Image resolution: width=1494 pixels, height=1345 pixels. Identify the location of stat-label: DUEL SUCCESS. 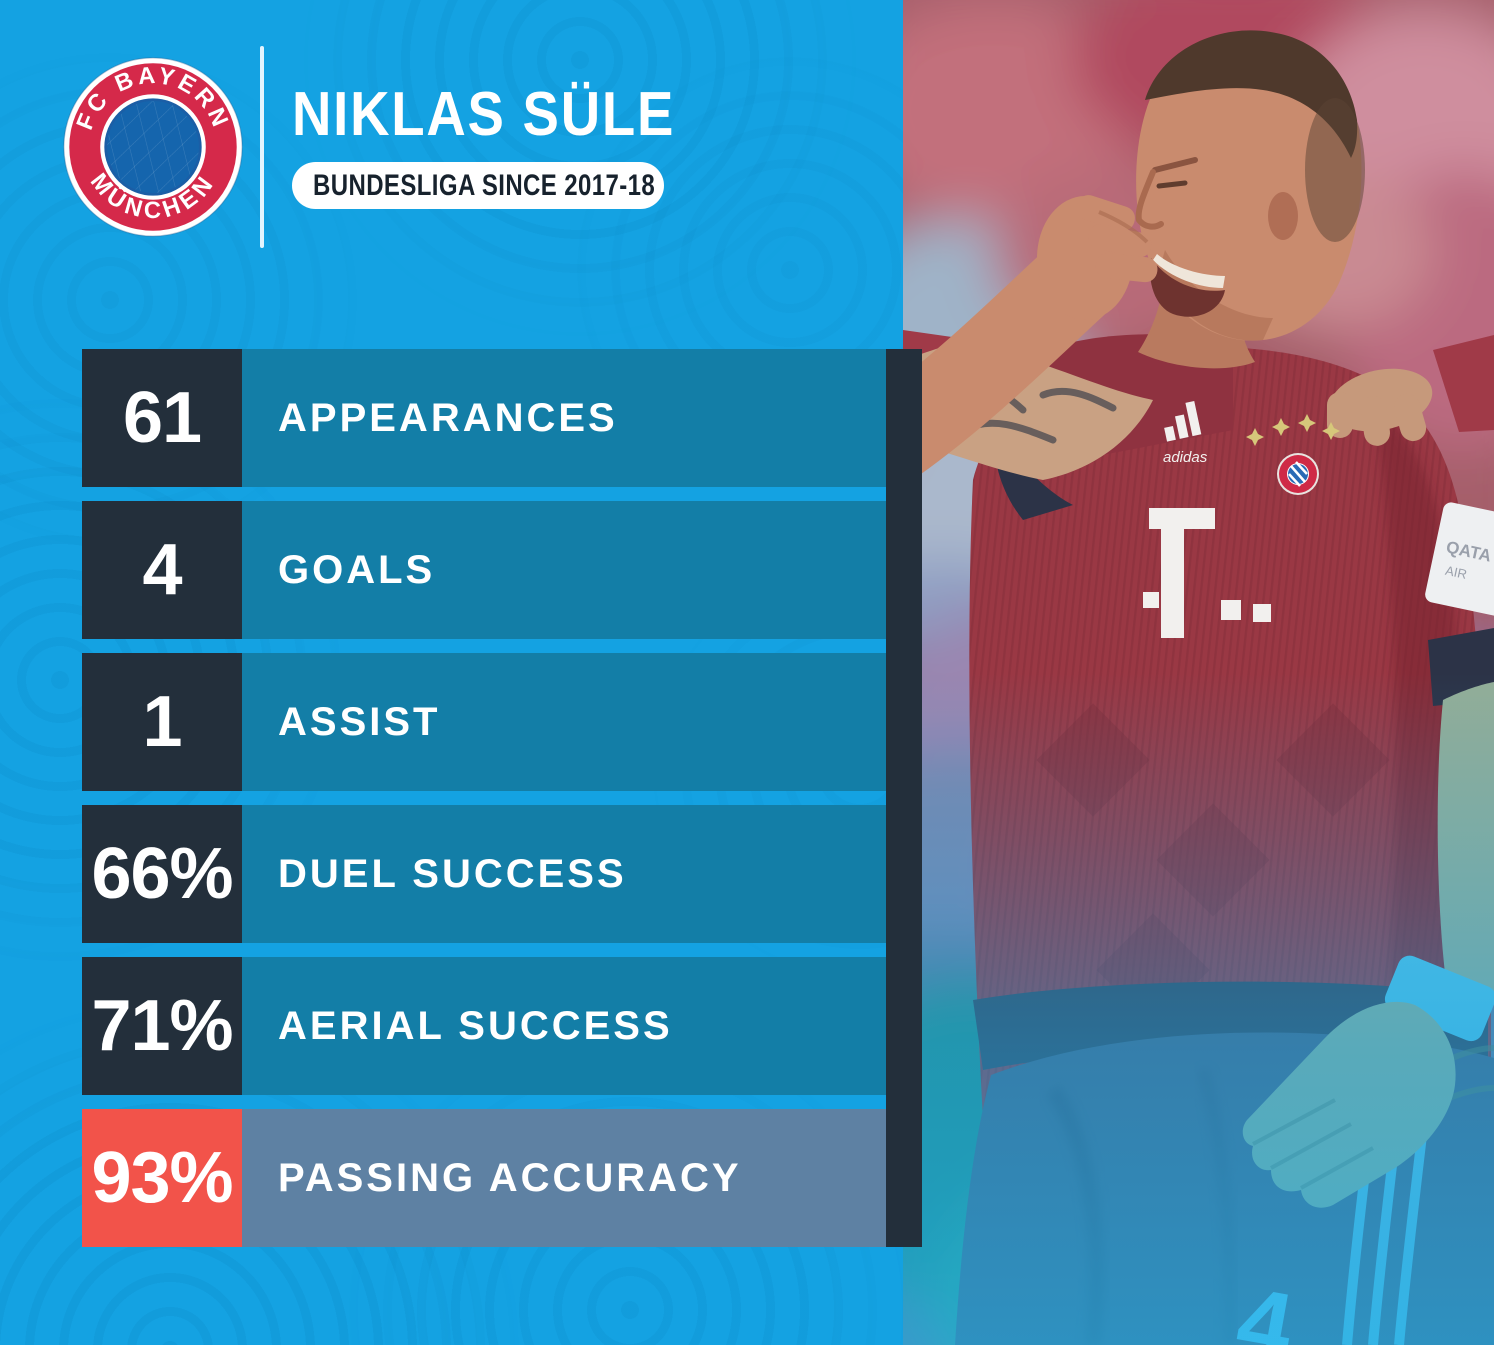
(564, 874).